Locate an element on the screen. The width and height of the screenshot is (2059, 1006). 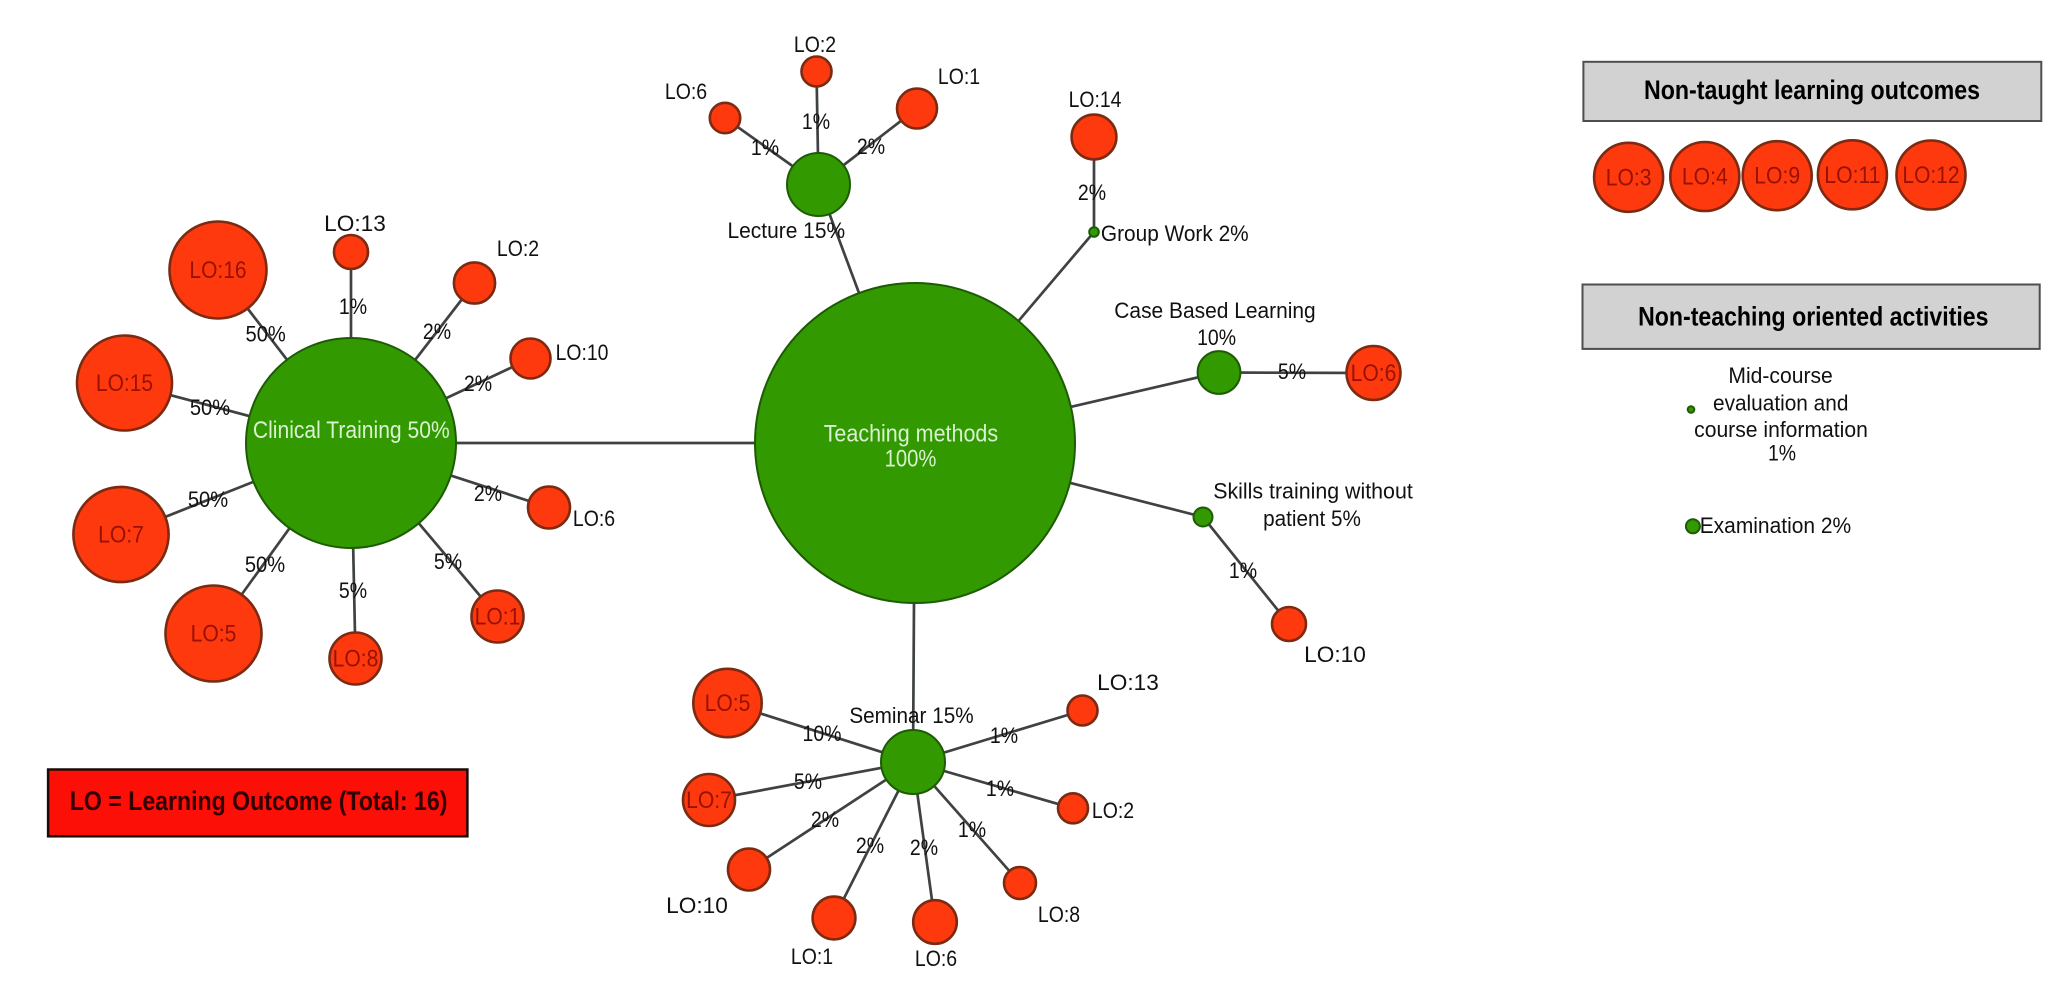
svg-text: evaluation and is located at coordinates (1780, 402).